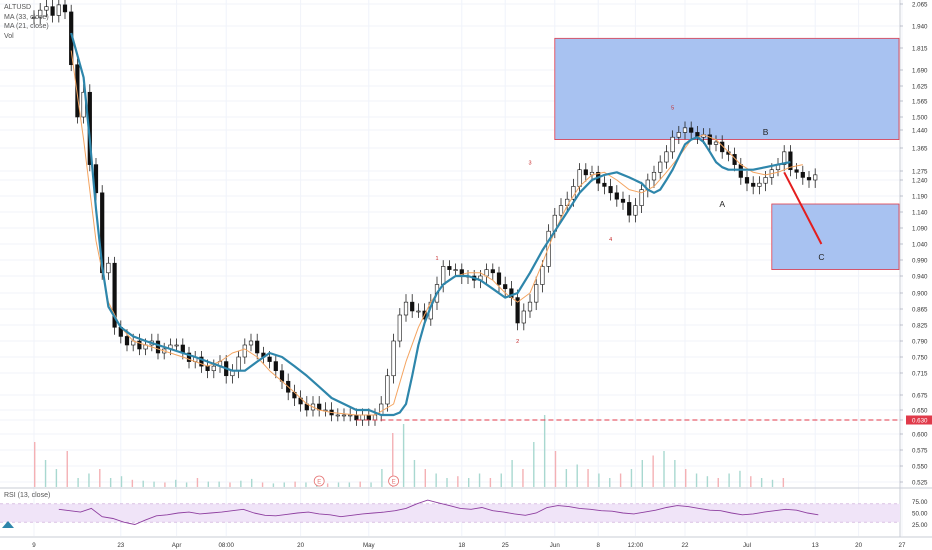 This screenshot has width=932, height=550. I want to click on price-tick-label: 1.040, so click(920, 244).